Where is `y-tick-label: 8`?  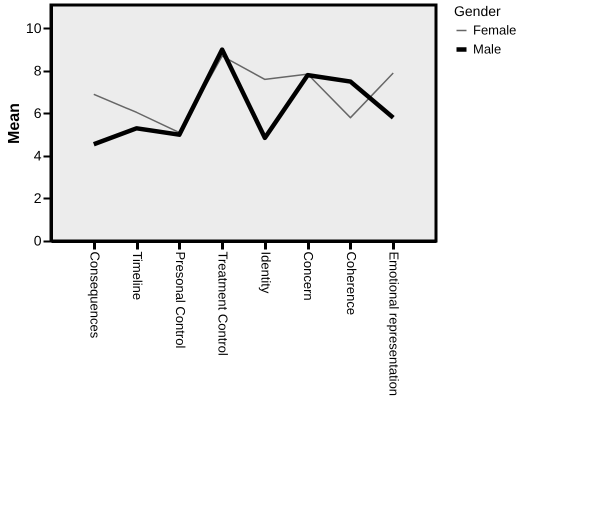
y-tick-label: 8 is located at coordinates (38, 70).